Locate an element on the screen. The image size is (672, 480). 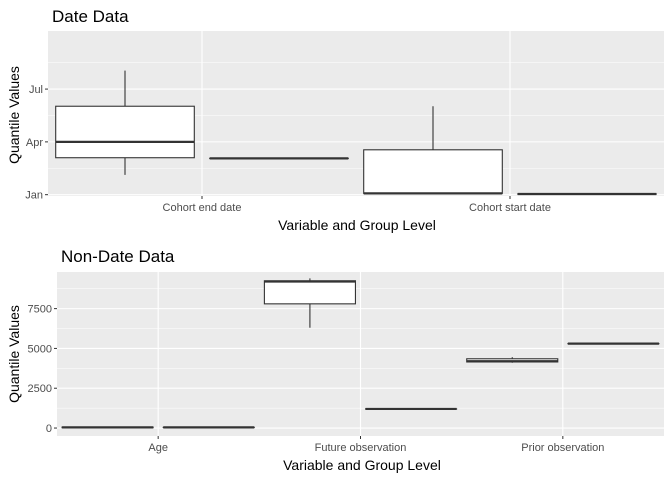
x-tick-label: Cohort end date is located at coordinates (202, 208).